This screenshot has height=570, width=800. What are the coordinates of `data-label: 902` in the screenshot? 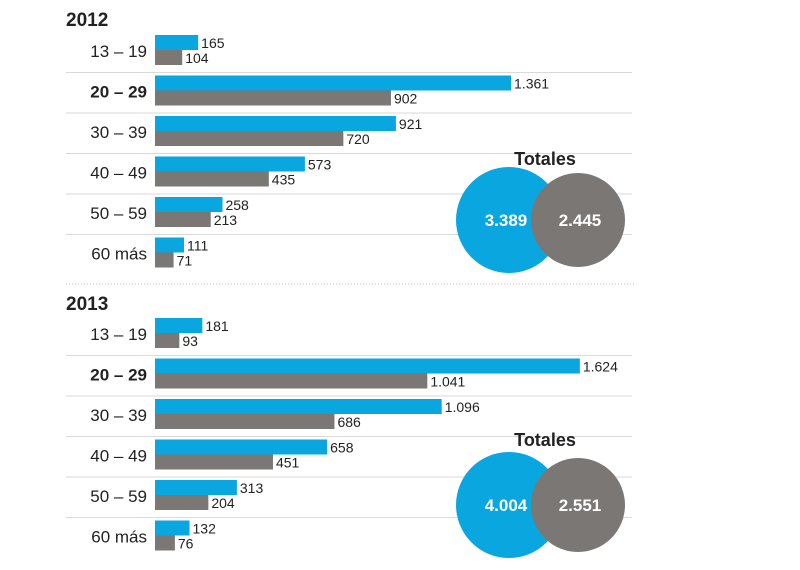 It's located at (406, 99).